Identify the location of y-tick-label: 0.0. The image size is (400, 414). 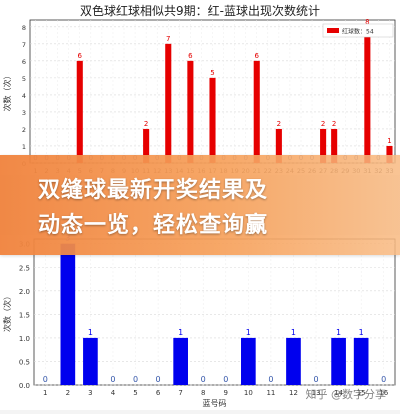
(24, 386).